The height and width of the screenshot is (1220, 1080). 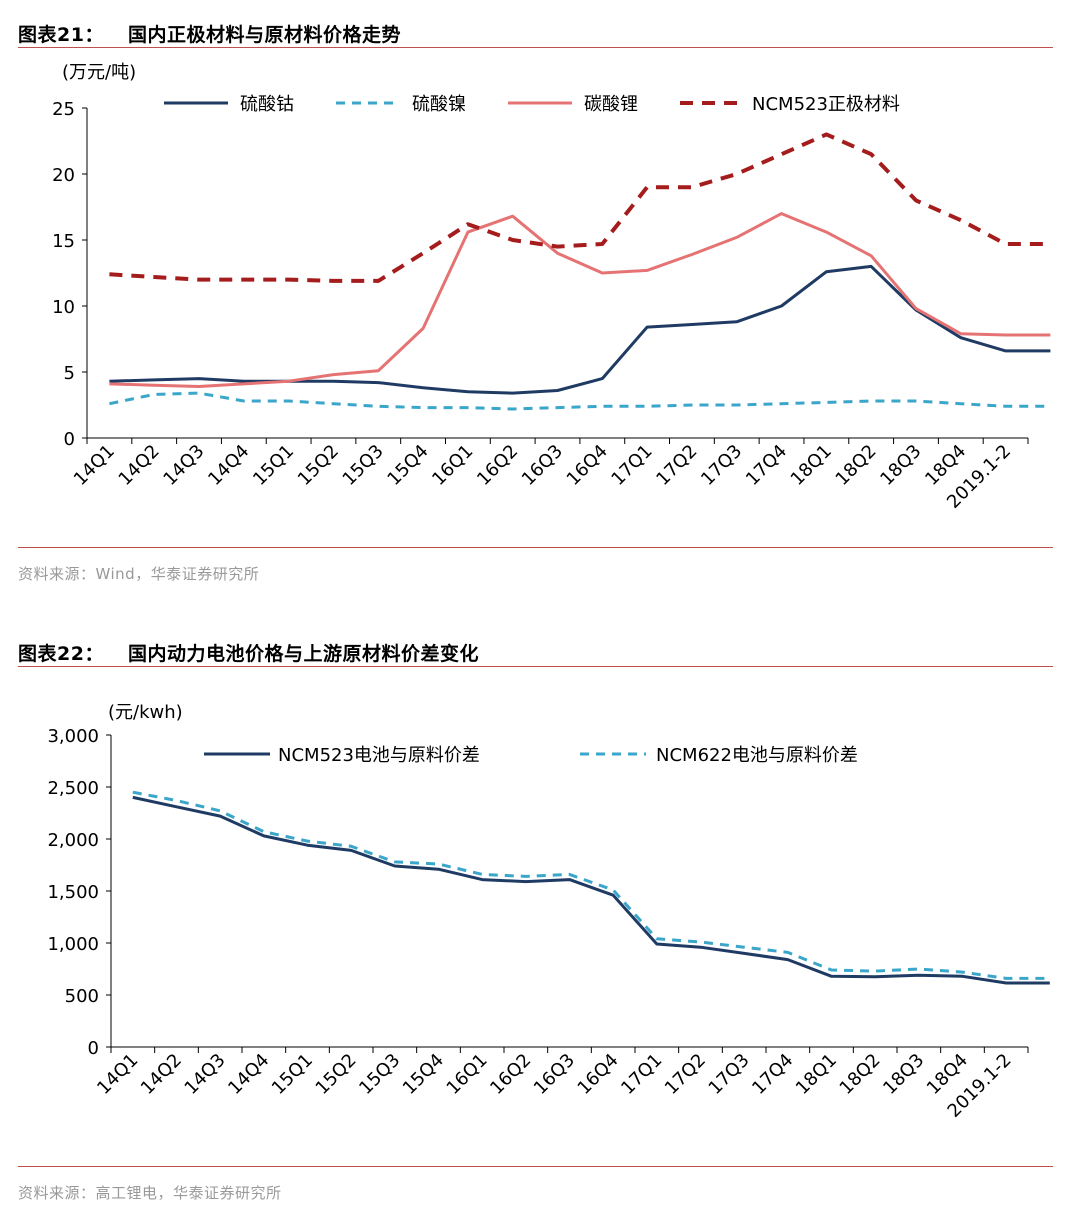 What do you see at coordinates (145, 712) in the screenshot?
I see `unit-label: (元/kwh)` at bounding box center [145, 712].